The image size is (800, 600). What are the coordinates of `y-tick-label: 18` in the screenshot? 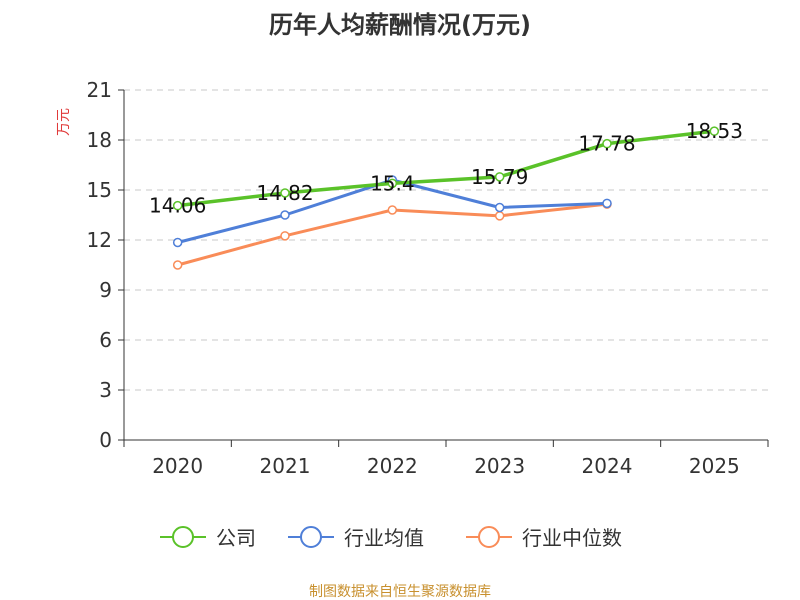 It's located at (99, 140).